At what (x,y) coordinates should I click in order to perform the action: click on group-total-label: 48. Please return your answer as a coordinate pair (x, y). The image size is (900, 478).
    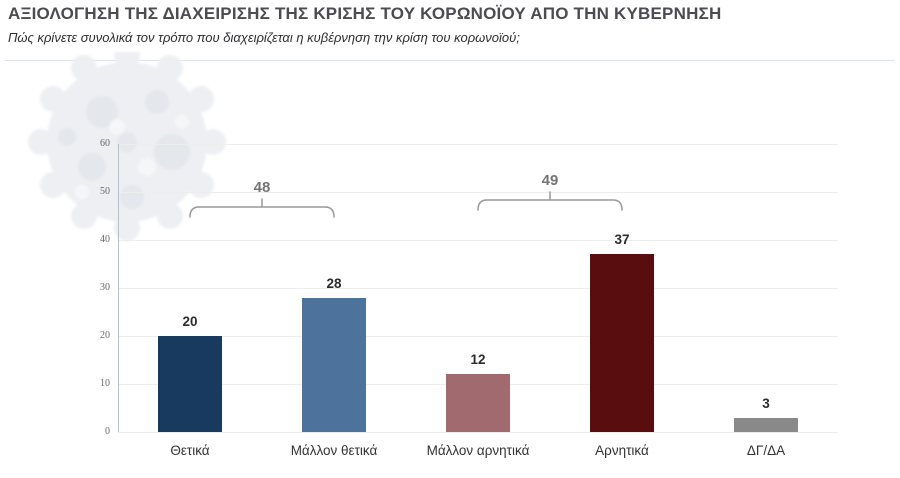
    Looking at the image, I should click on (262, 187).